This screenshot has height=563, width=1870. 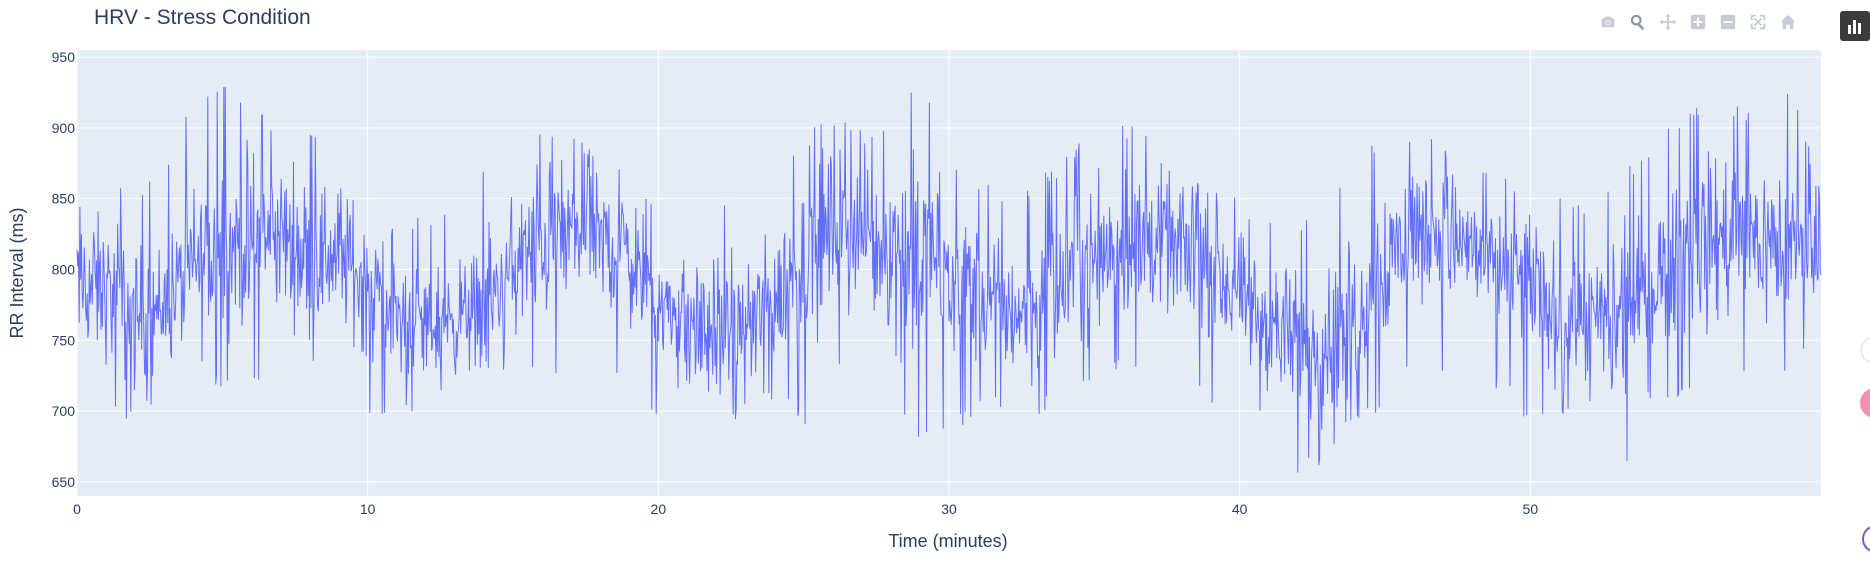 I want to click on pan-icon, so click(x=1668, y=22).